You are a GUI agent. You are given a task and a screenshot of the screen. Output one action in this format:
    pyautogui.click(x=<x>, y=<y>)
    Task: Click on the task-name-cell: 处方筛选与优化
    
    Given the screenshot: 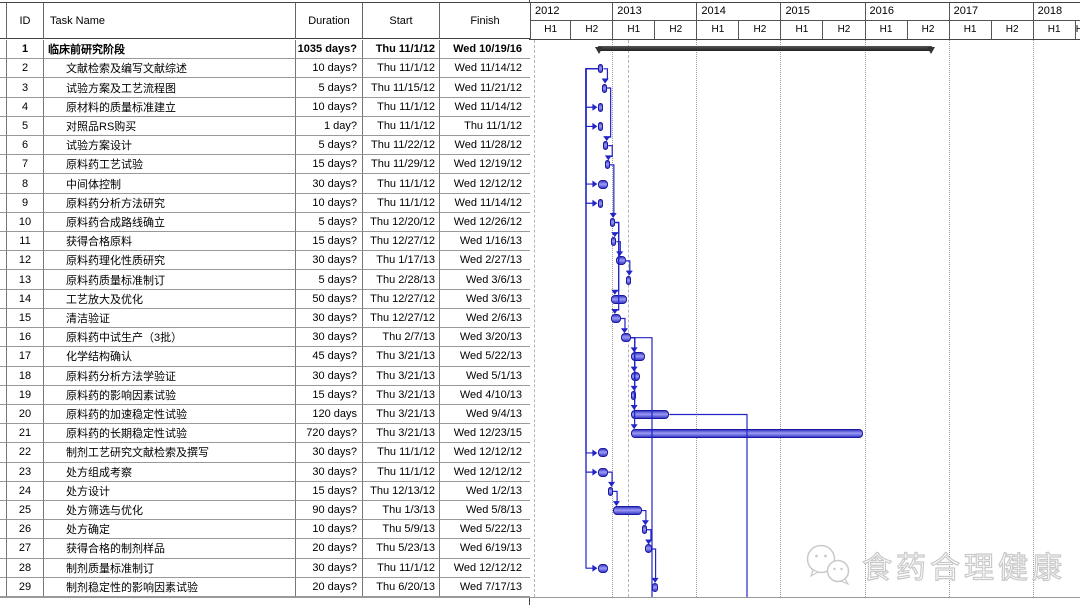 What is the action you would take?
    pyautogui.click(x=170, y=510)
    